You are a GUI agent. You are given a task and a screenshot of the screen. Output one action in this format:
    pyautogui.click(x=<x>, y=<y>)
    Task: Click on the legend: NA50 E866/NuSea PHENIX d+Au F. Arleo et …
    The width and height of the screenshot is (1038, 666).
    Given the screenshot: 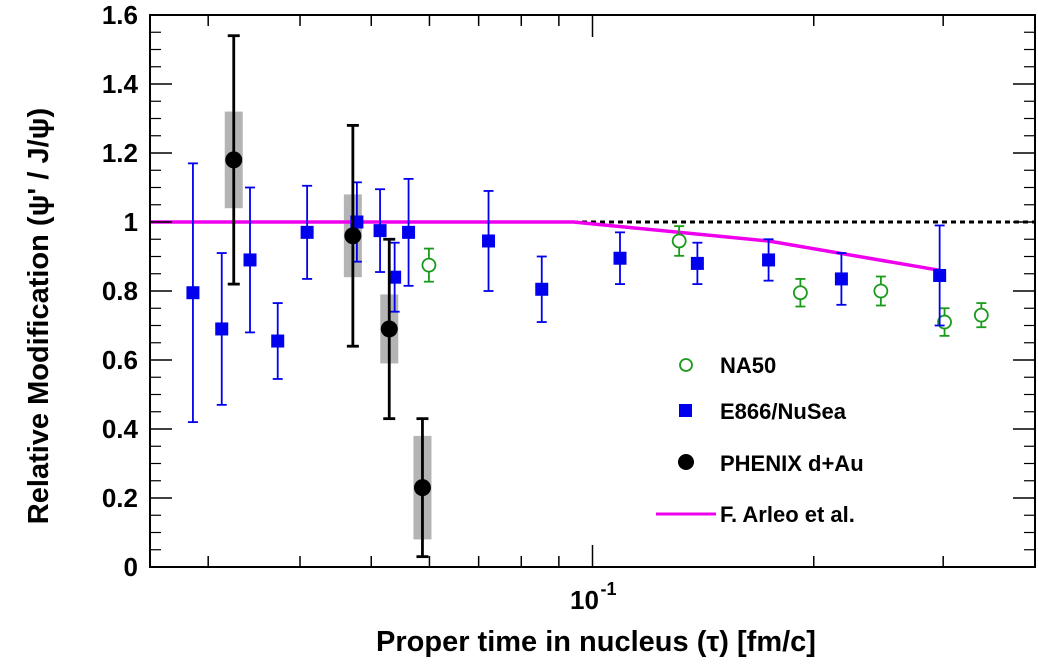 What is the action you would take?
    pyautogui.click(x=760, y=440)
    